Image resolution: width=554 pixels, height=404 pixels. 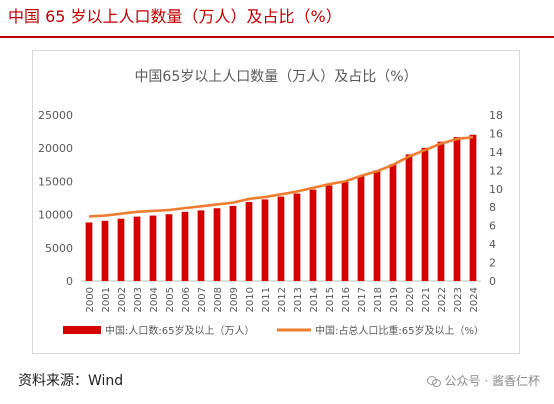 What do you see at coordinates (218, 299) in the screenshot?
I see `x-tick-label: 2008` at bounding box center [218, 299].